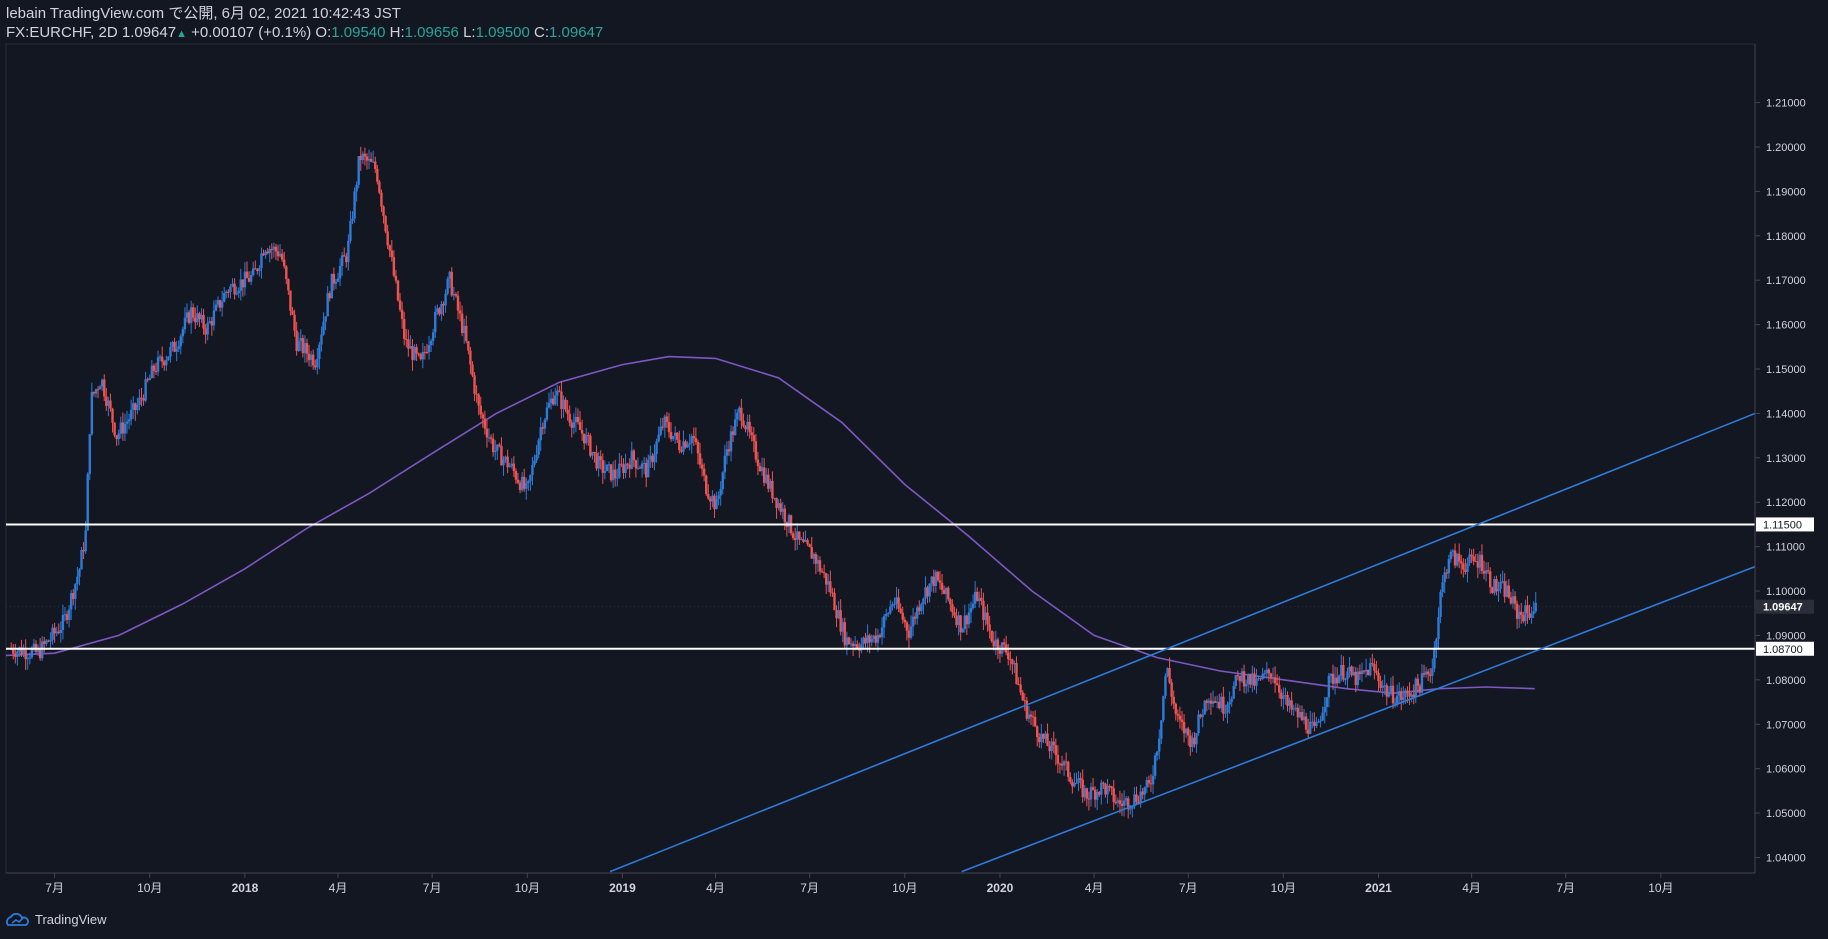 This screenshot has width=1828, height=939. What do you see at coordinates (1786, 148) in the screenshot?
I see `price-tick-label: 1.20000` at bounding box center [1786, 148].